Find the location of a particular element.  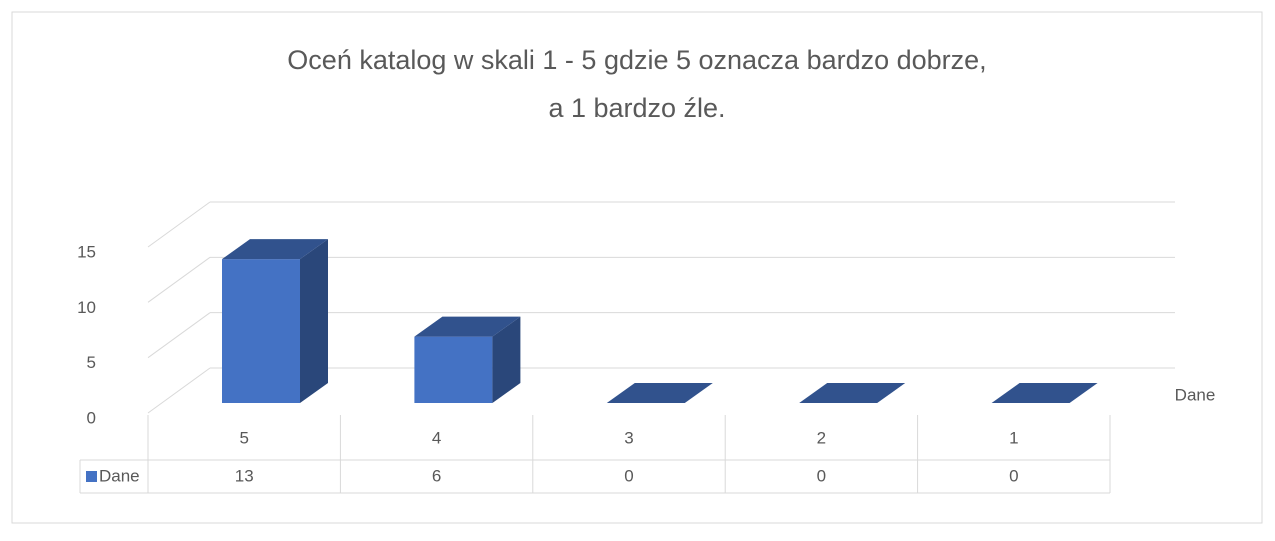

legend-label: Dane is located at coordinates (119, 475).